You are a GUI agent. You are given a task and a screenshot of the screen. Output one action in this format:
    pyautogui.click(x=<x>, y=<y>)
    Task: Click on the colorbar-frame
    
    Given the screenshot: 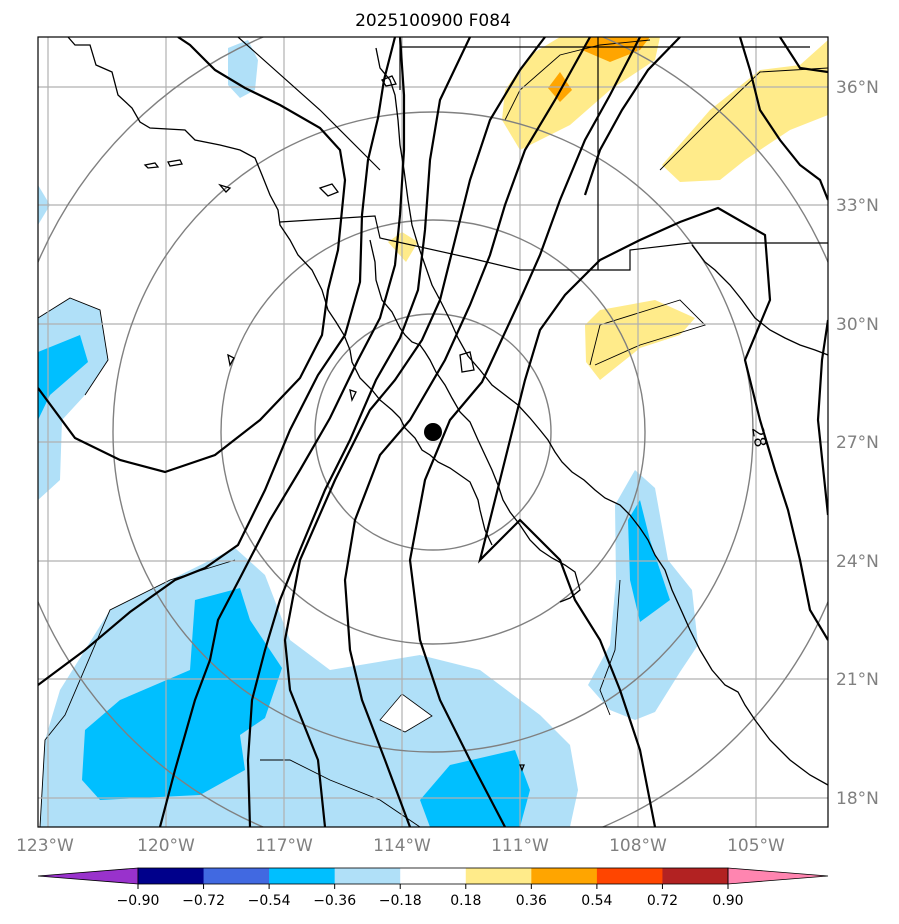 What is the action you would take?
    pyautogui.click(x=433, y=876)
    